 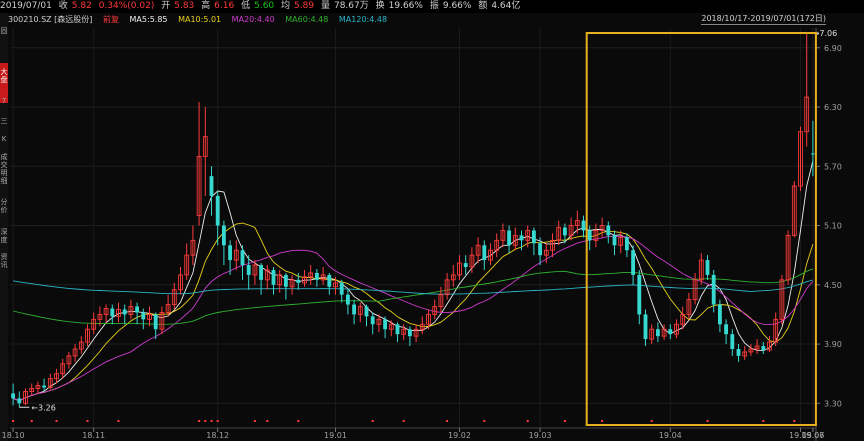 I want to click on volume-value: 78.67万, so click(x=351, y=6).